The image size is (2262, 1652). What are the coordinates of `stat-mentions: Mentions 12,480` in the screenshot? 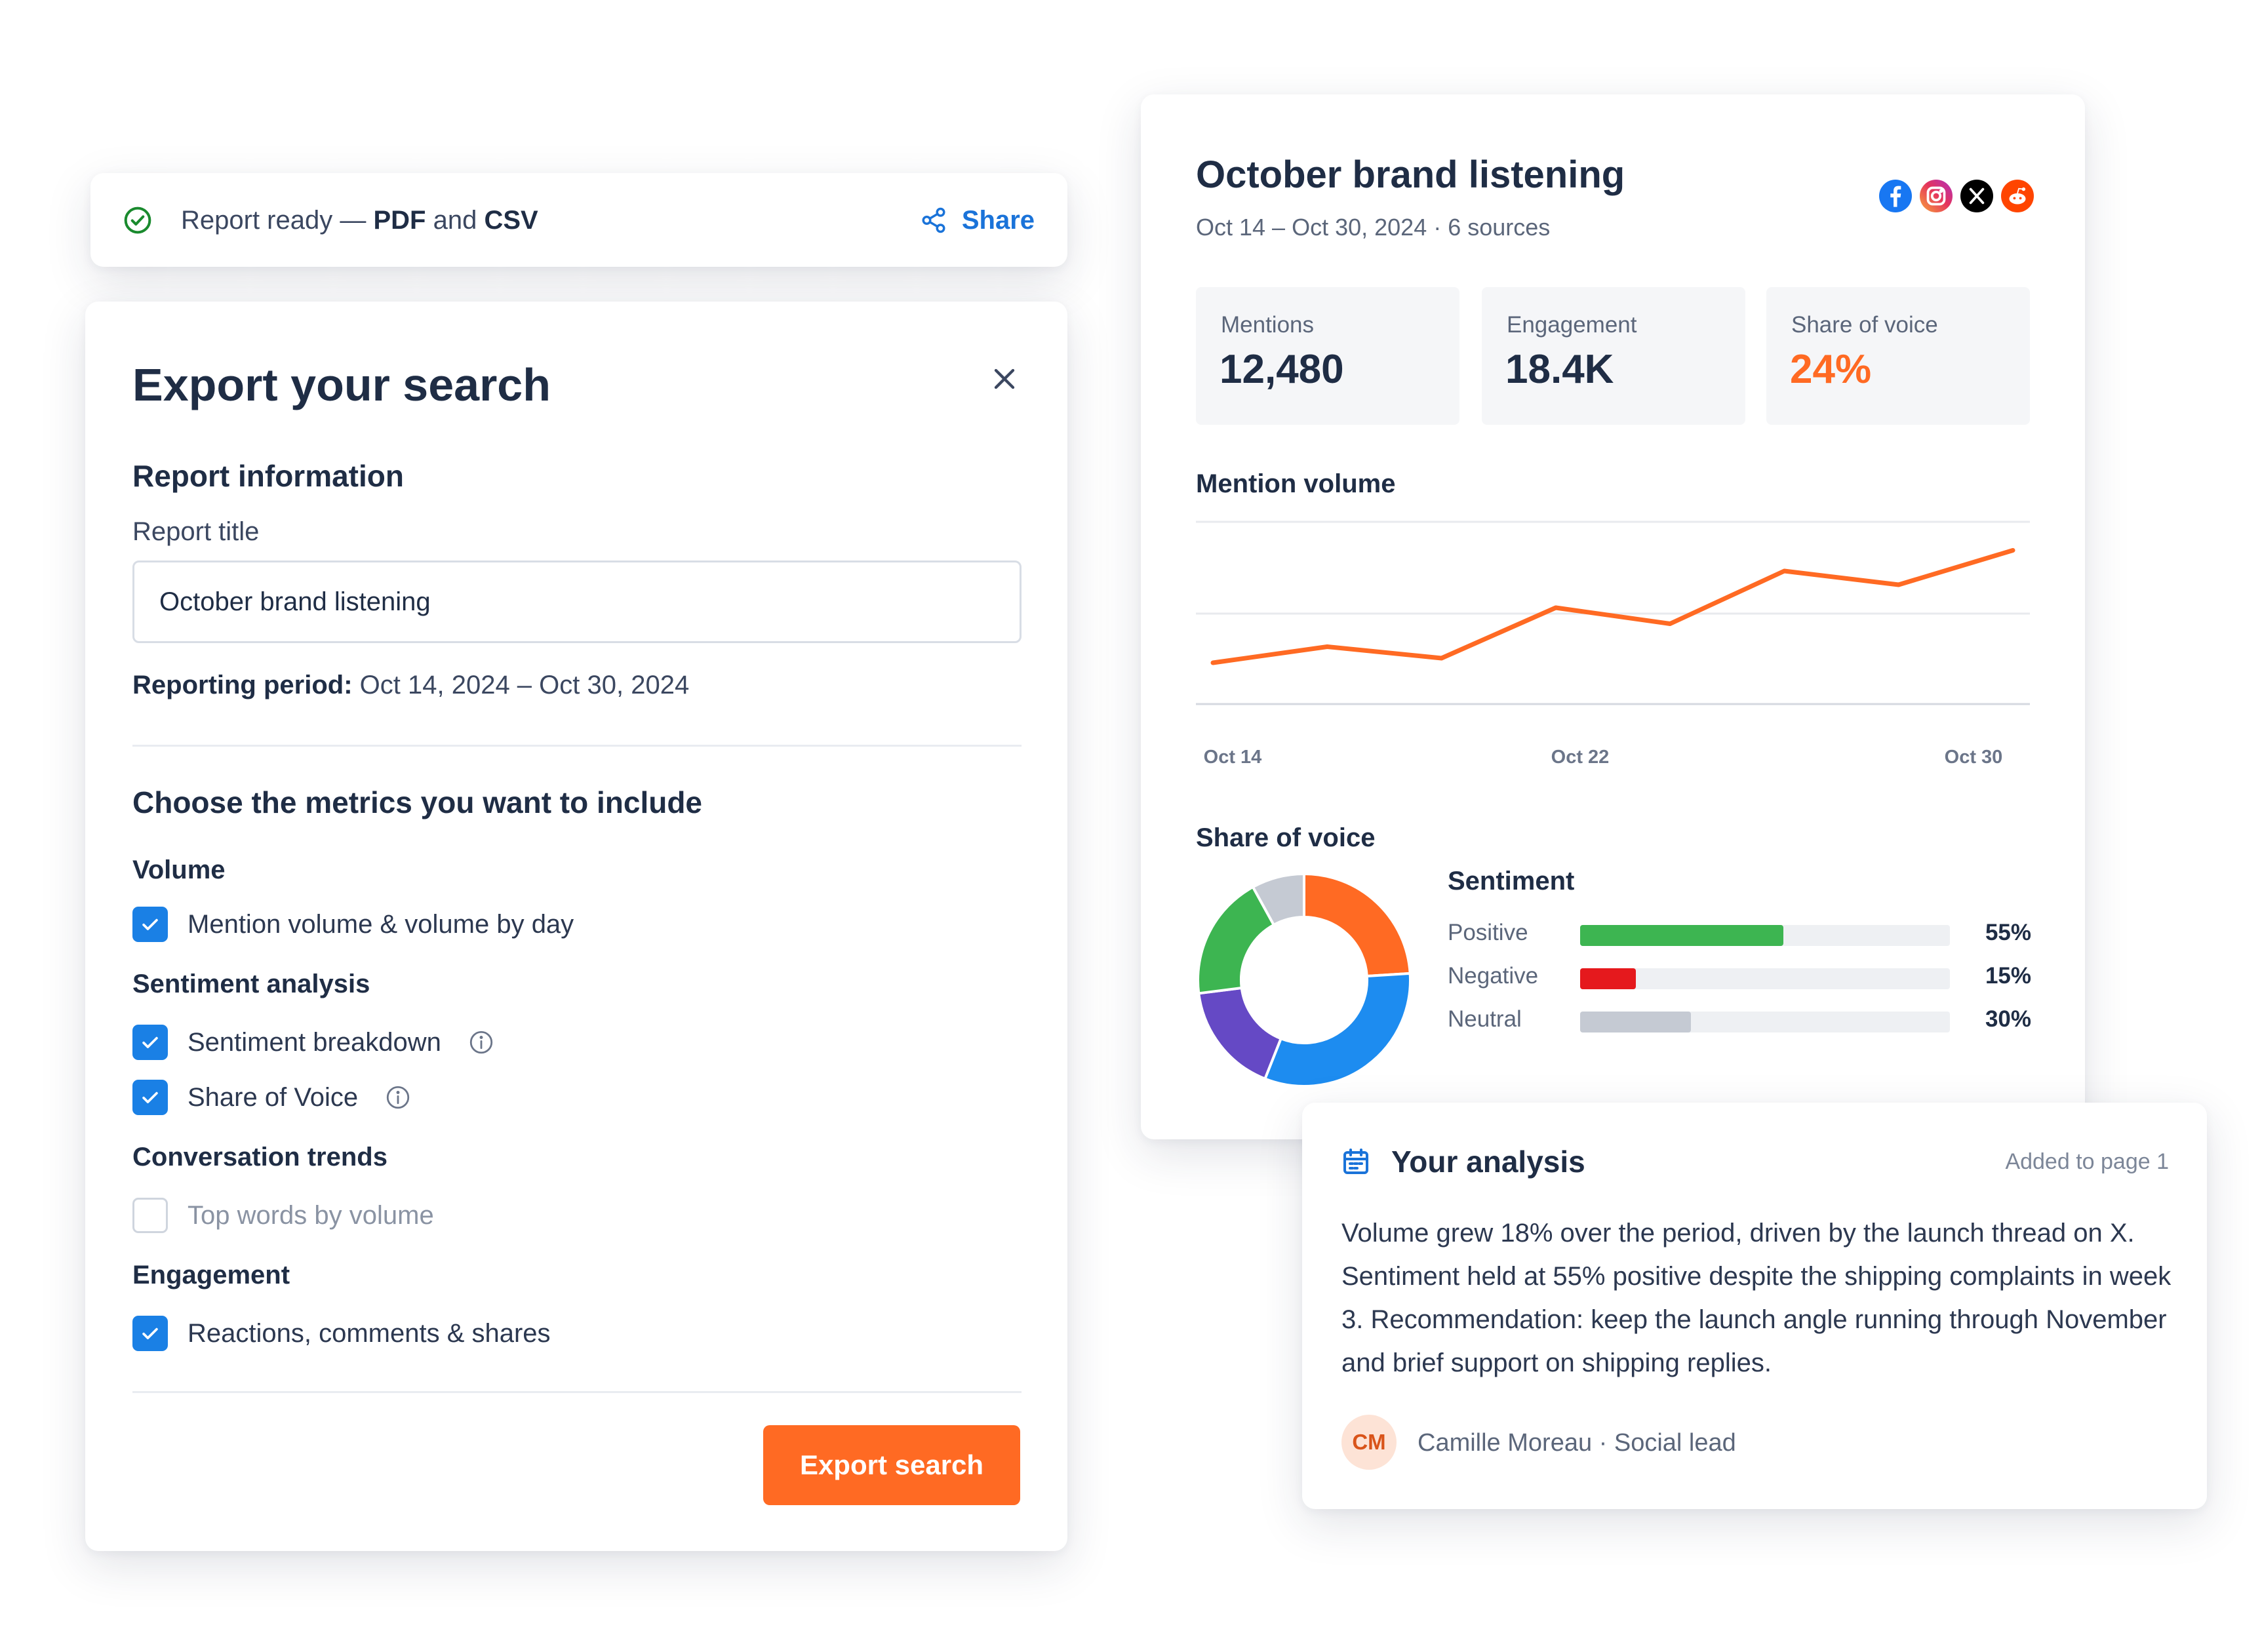 It's located at (1327, 356).